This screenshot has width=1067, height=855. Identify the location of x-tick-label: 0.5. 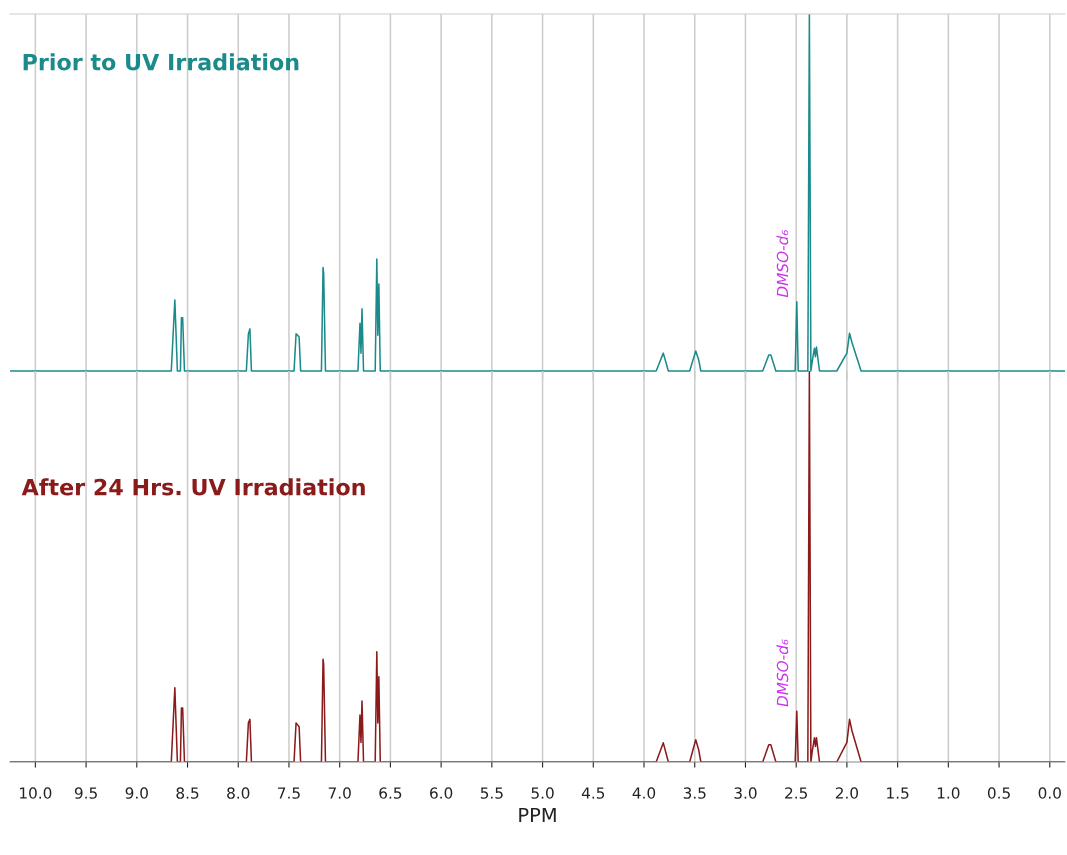
(998, 793).